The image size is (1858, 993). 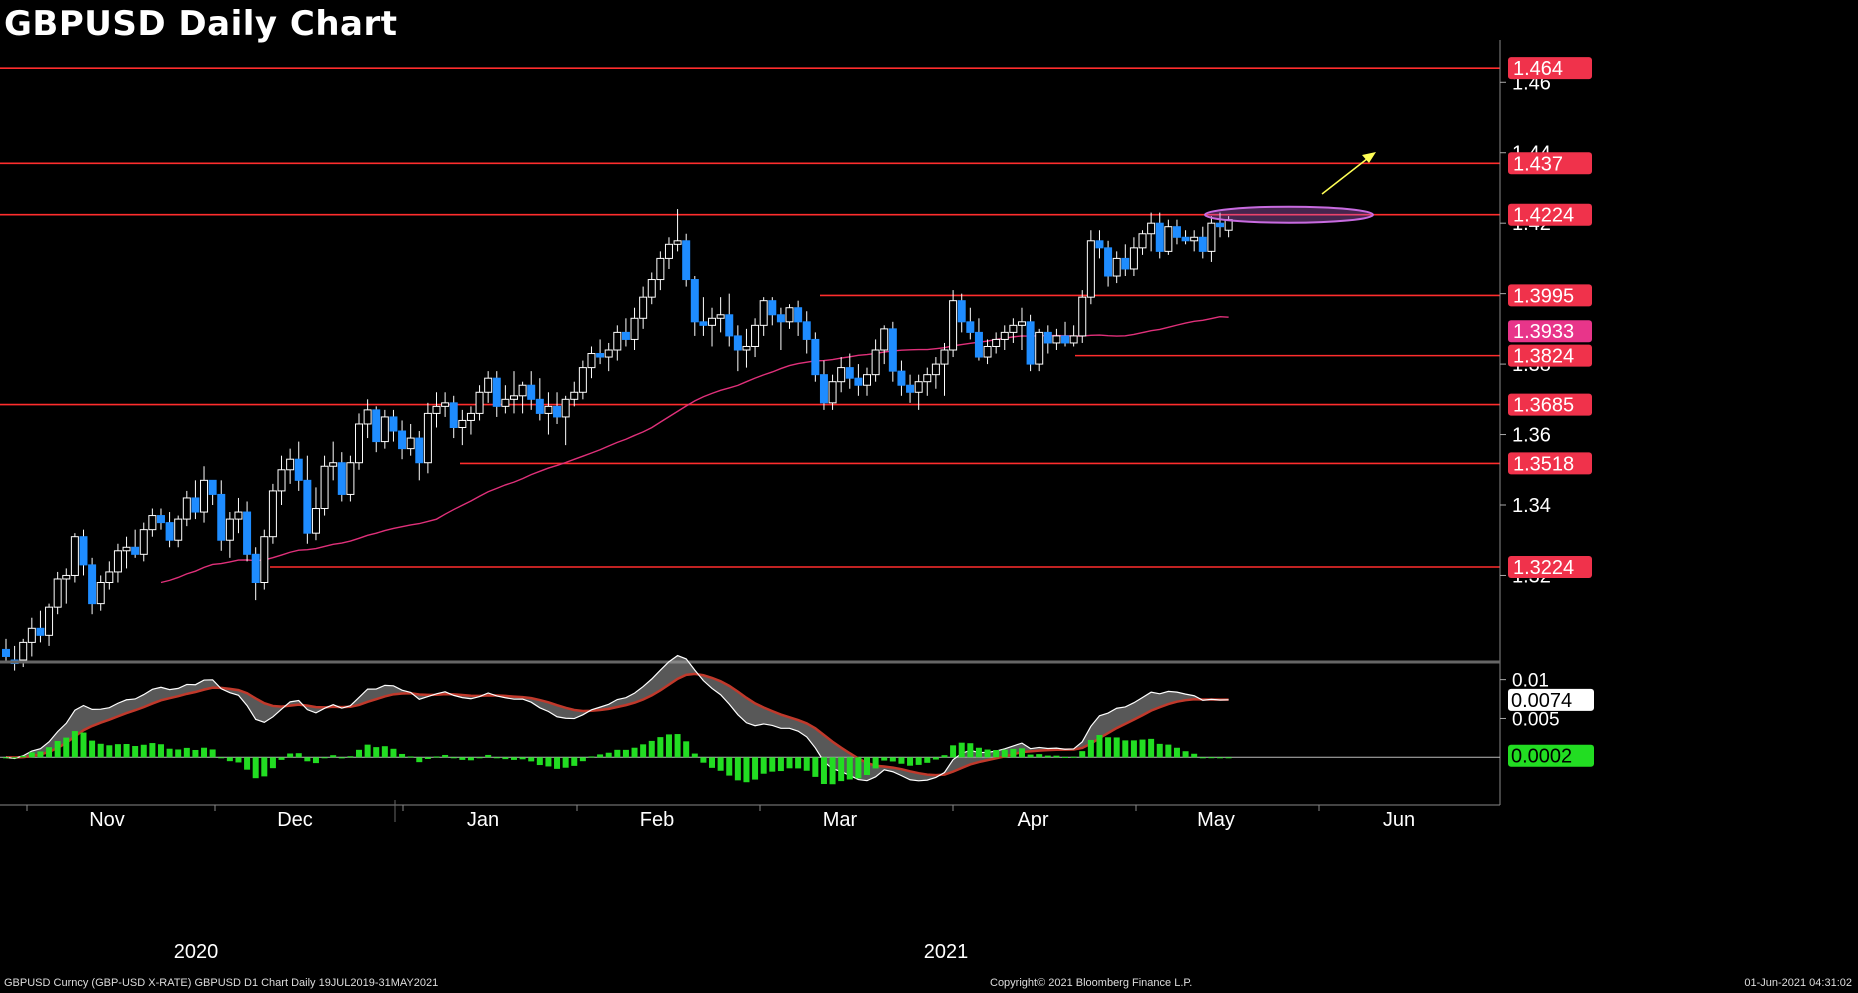 I want to click on month-label: May, so click(x=1216, y=820).